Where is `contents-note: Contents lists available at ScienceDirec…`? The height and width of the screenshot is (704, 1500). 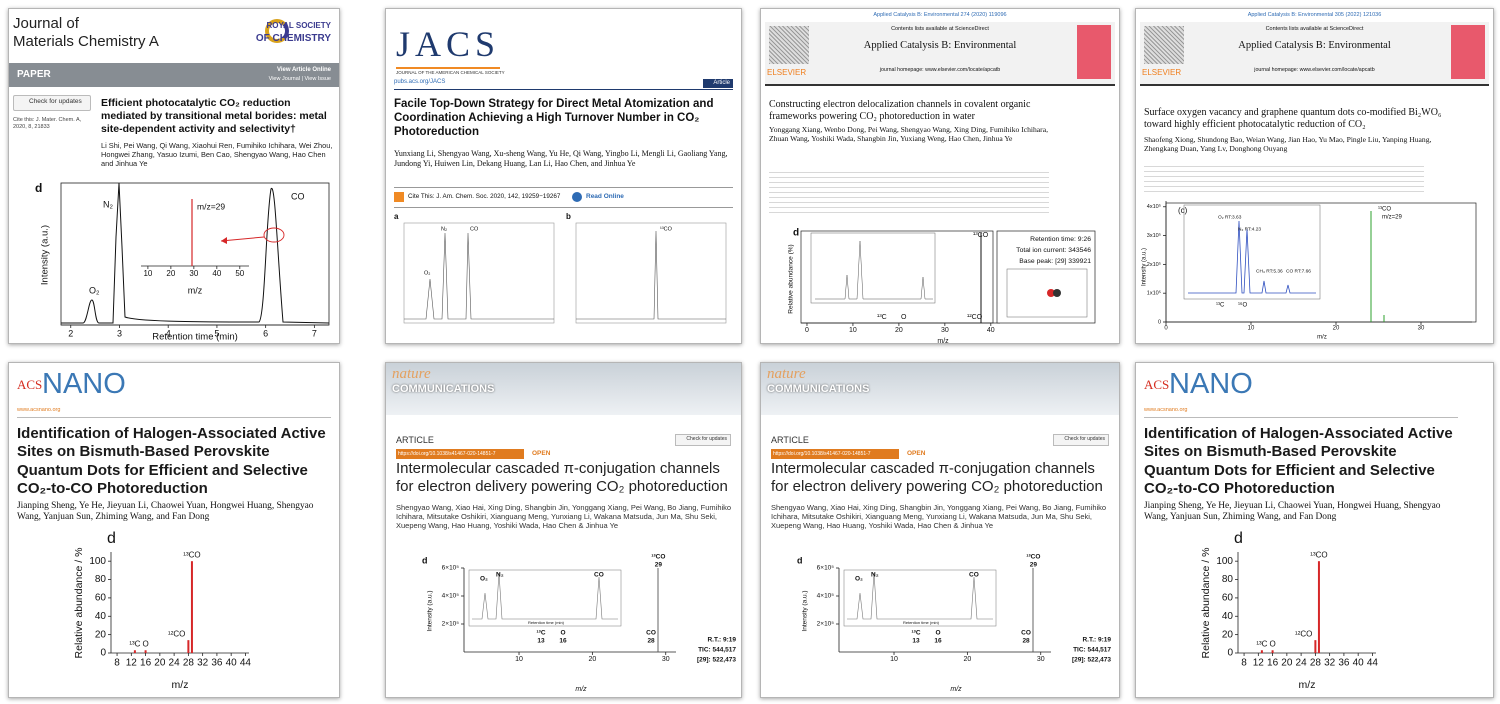
contents-note: Contents lists available at ScienceDirec… is located at coordinates (1314, 29).